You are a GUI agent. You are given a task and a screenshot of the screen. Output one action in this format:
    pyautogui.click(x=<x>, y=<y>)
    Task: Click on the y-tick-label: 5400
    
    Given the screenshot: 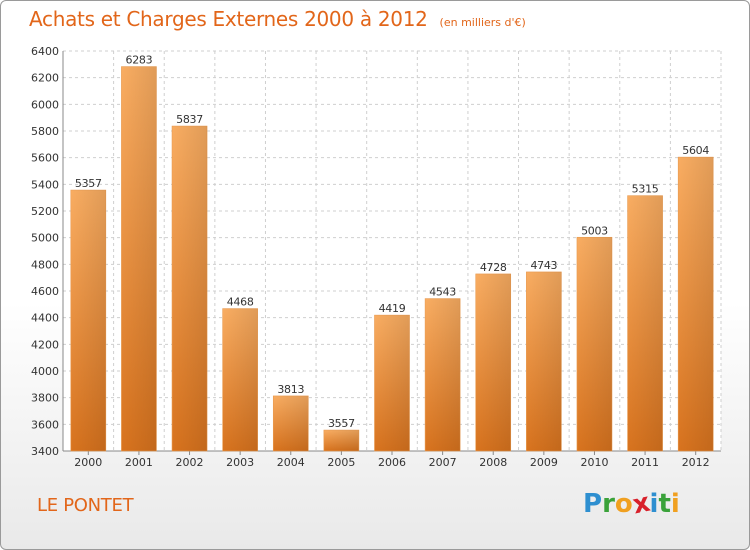 What is the action you would take?
    pyautogui.click(x=45, y=184)
    